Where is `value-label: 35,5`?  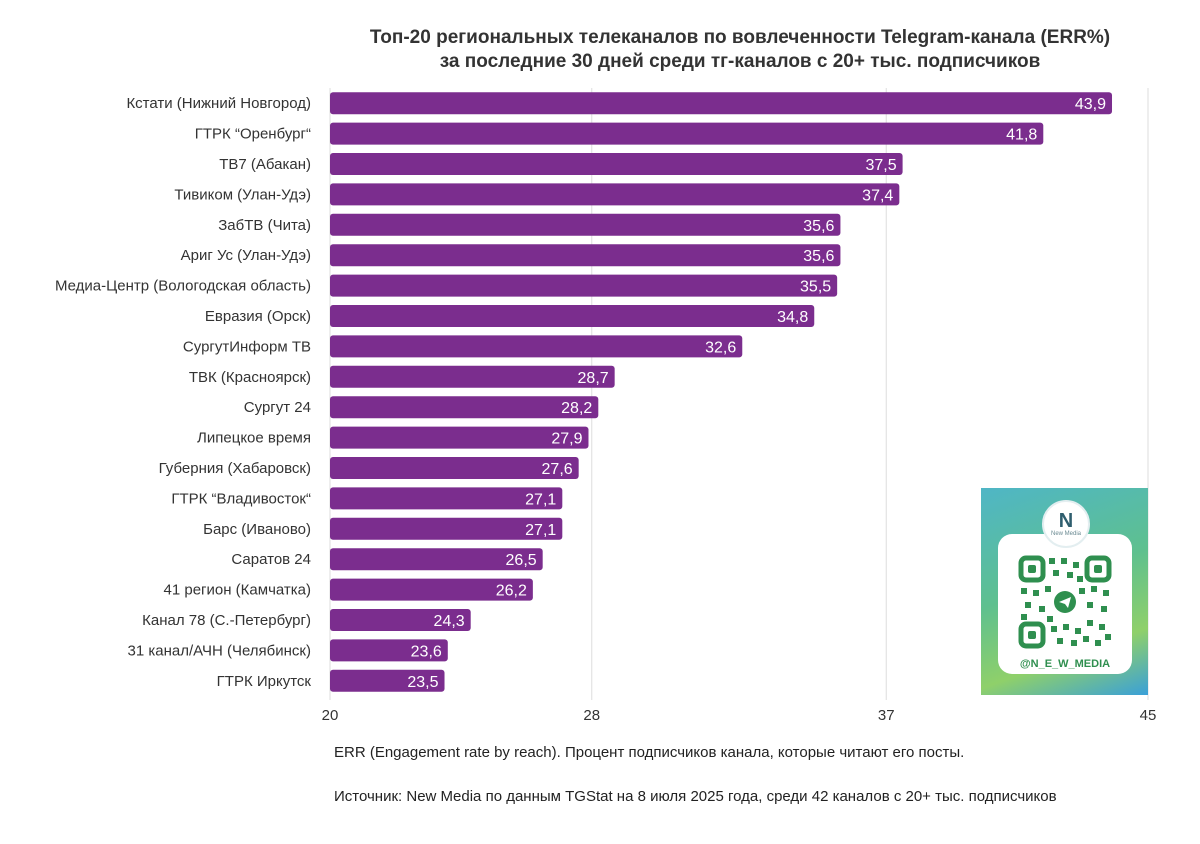
value-label: 35,5 is located at coordinates (815, 287).